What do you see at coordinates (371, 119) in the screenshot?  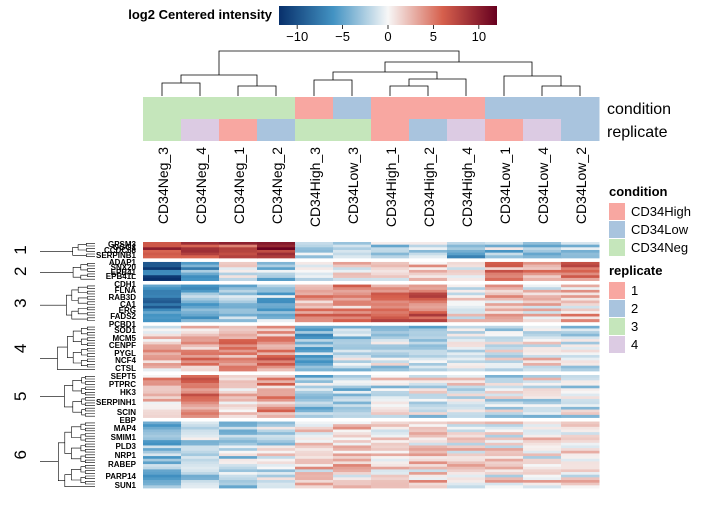 I see `column-annotations` at bounding box center [371, 119].